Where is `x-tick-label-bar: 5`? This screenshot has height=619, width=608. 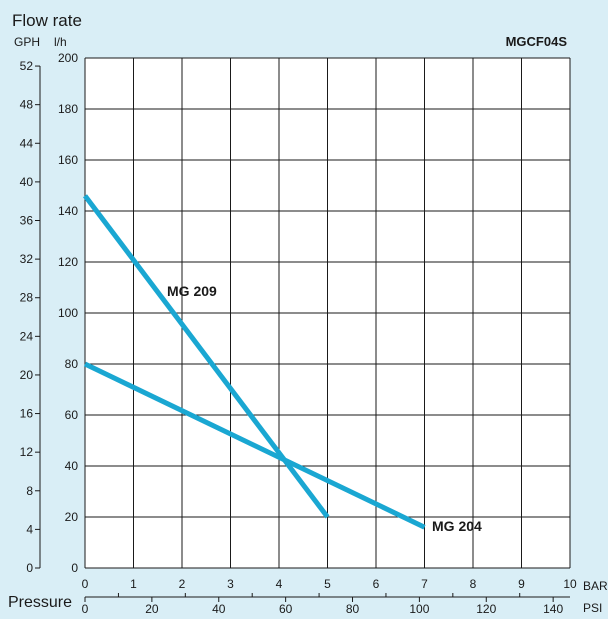
x-tick-label-bar: 5 is located at coordinates (327, 584).